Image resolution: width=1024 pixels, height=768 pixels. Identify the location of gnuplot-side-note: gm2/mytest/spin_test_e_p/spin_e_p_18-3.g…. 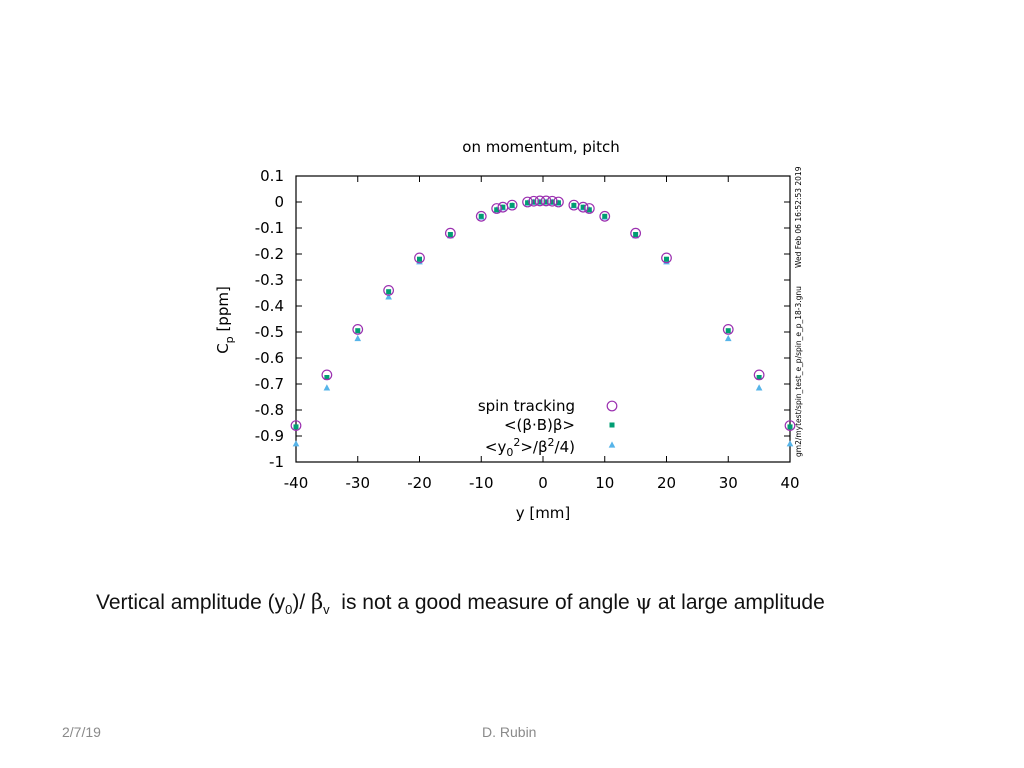
(797, 312).